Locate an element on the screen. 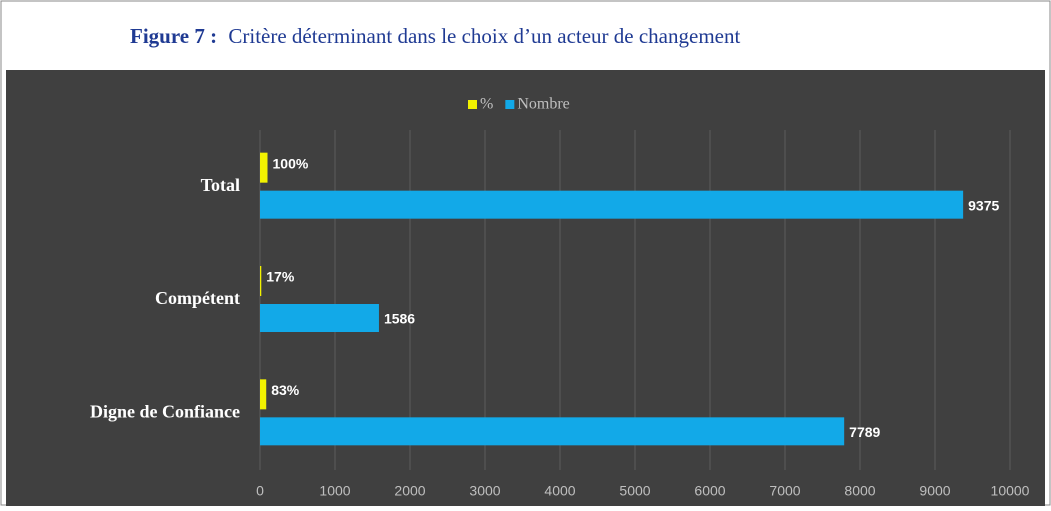 This screenshot has width=1051, height=511. x-tick-label: 7000 is located at coordinates (784, 491).